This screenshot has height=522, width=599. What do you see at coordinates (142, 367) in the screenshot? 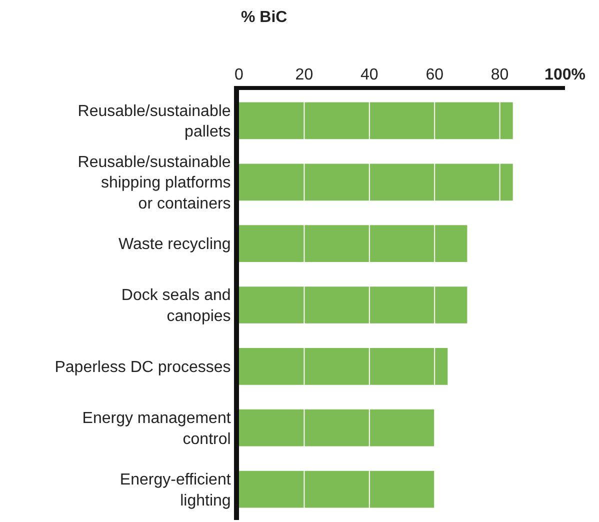
I see `y-tick-label: Paperless DC processes` at bounding box center [142, 367].